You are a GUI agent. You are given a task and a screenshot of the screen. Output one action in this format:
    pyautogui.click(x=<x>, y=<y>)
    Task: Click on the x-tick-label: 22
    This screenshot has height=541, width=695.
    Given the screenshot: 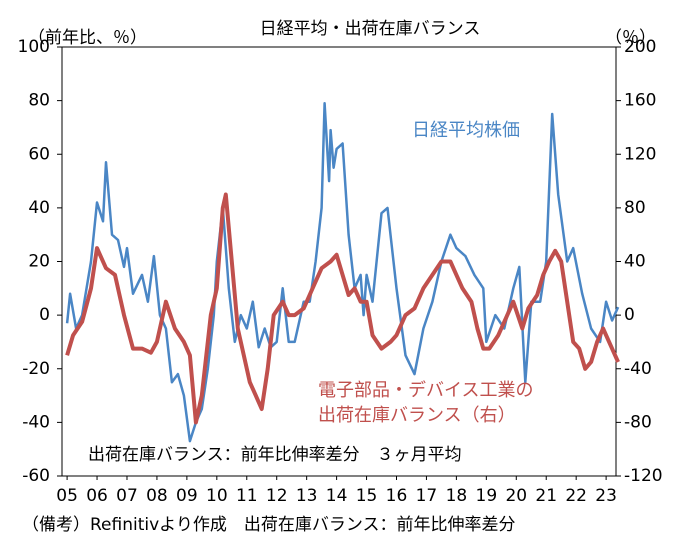 What is the action you would take?
    pyautogui.click(x=576, y=496)
    